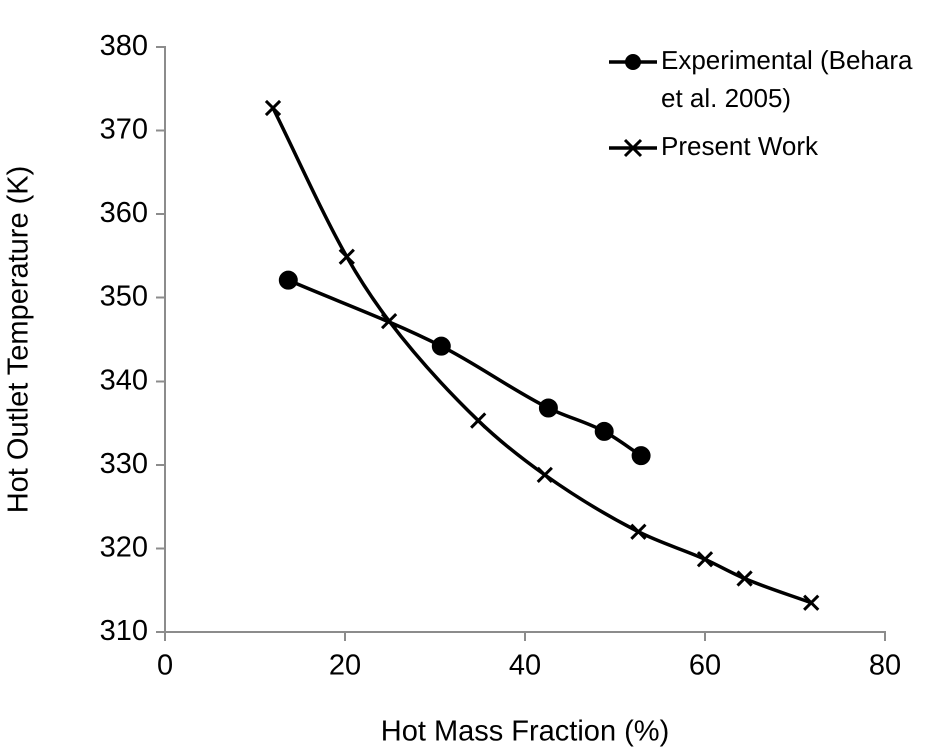 Image resolution: width=925 pixels, height=752 pixels. I want to click on y-axis-title: Hot Outlet Temperature (K), so click(18, 340).